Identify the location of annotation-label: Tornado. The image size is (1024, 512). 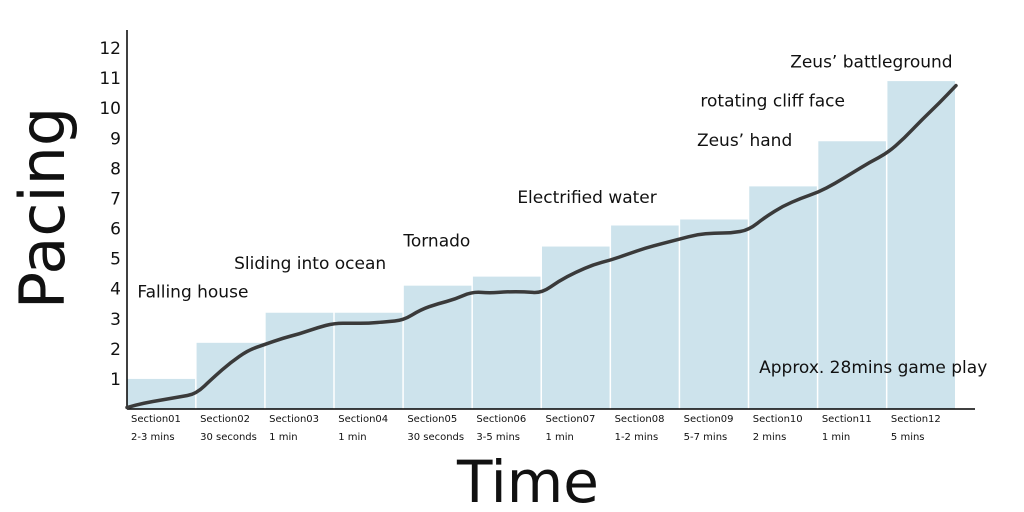
(436, 242).